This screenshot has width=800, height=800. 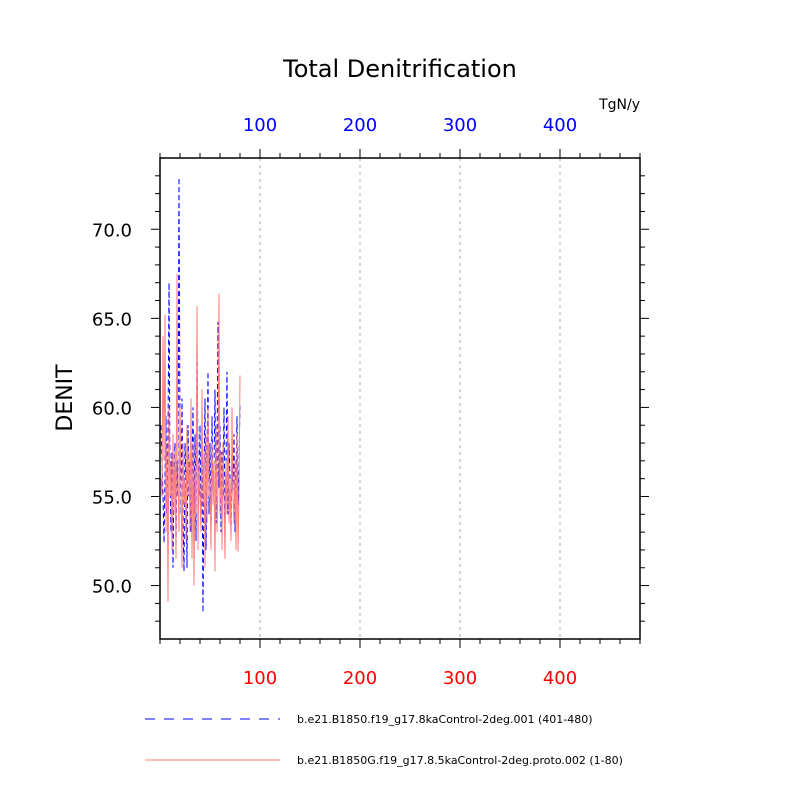 I want to click on x-tick-label-top: 200, so click(x=360, y=125).